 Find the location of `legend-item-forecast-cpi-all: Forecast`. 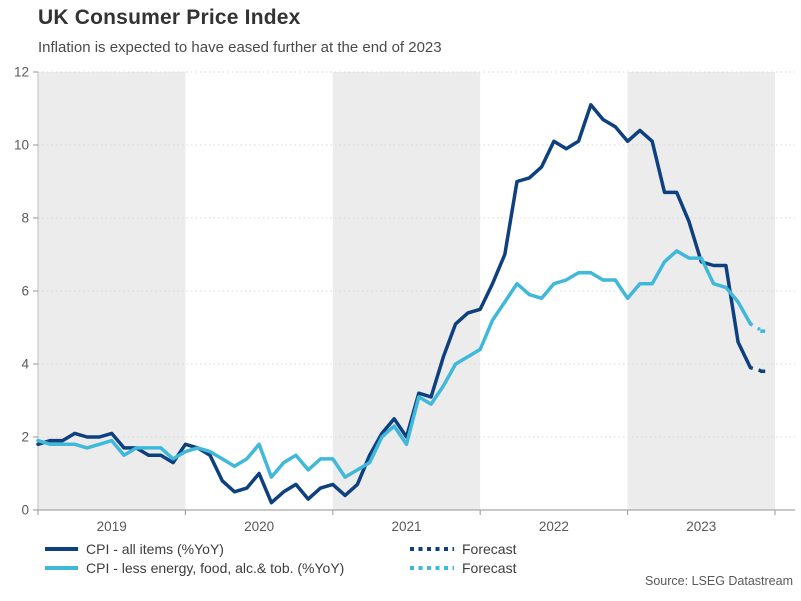

legend-item-forecast-cpi-all: Forecast is located at coordinates (463, 549).